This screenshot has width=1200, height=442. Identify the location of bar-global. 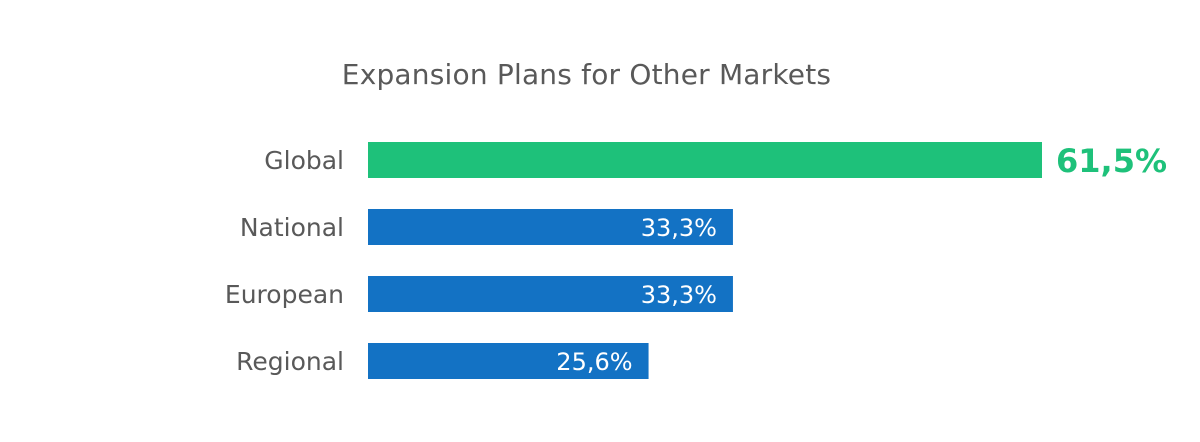
(705, 160).